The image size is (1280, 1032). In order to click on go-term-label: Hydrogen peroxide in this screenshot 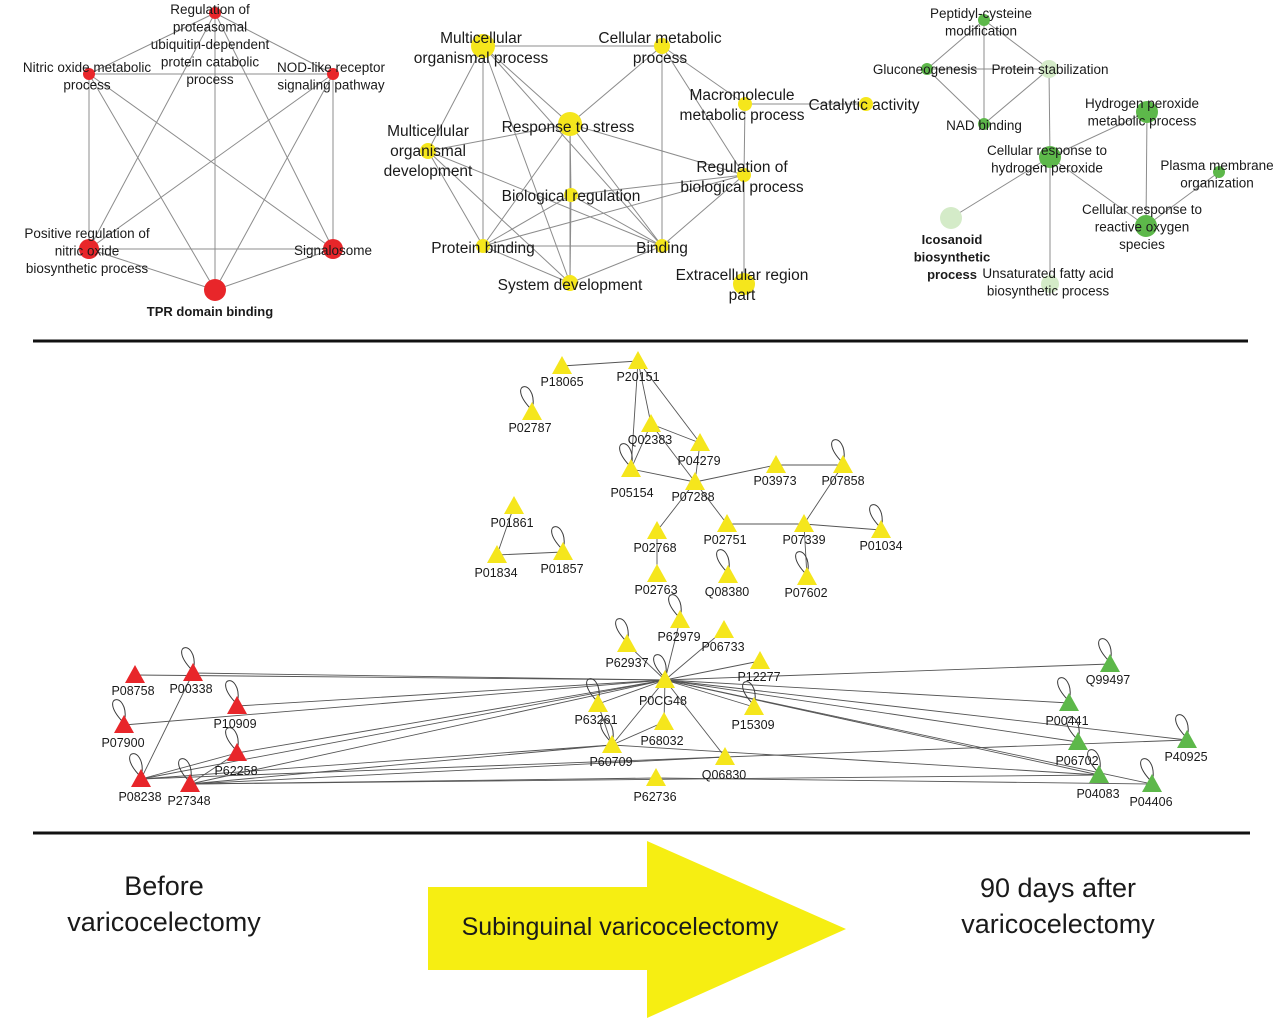, I will do `click(1142, 103)`.